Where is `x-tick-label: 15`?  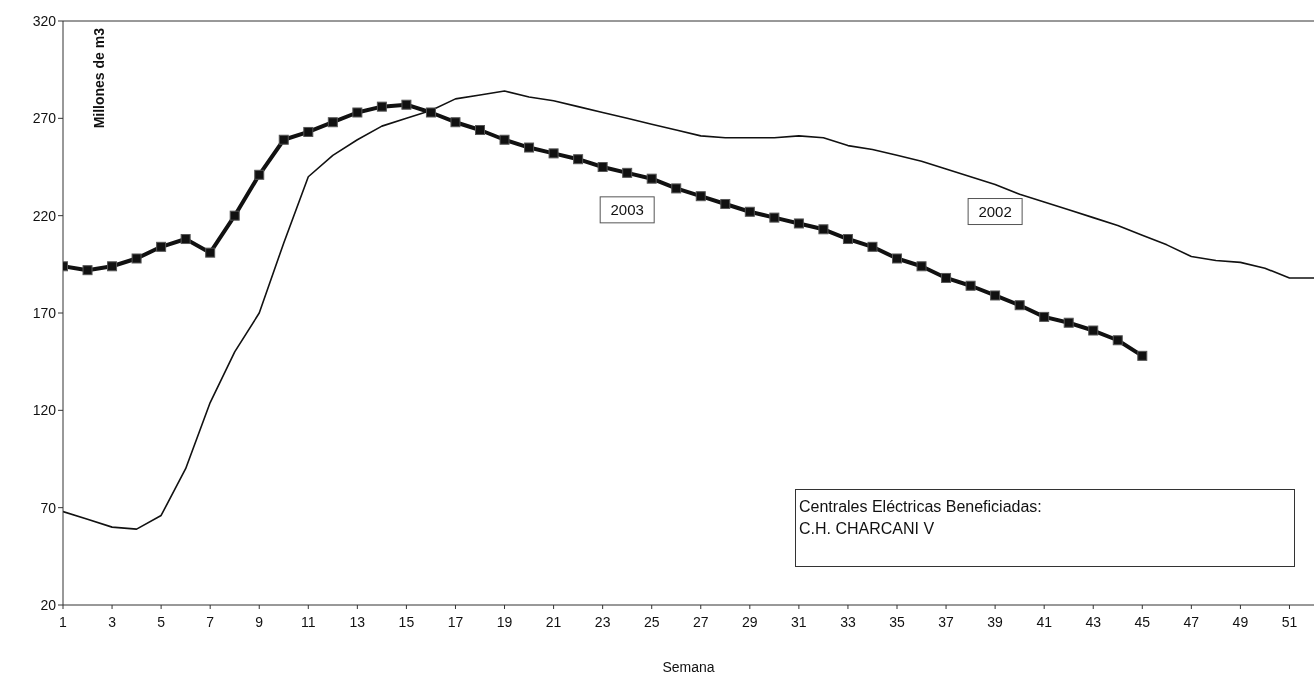 x-tick-label: 15 is located at coordinates (406, 621).